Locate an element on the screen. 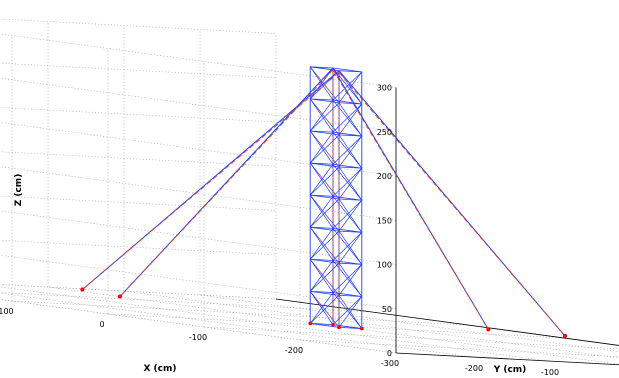 Image resolution: width=619 pixels, height=378 pixels. anchor-markers is located at coordinates (324, 312).